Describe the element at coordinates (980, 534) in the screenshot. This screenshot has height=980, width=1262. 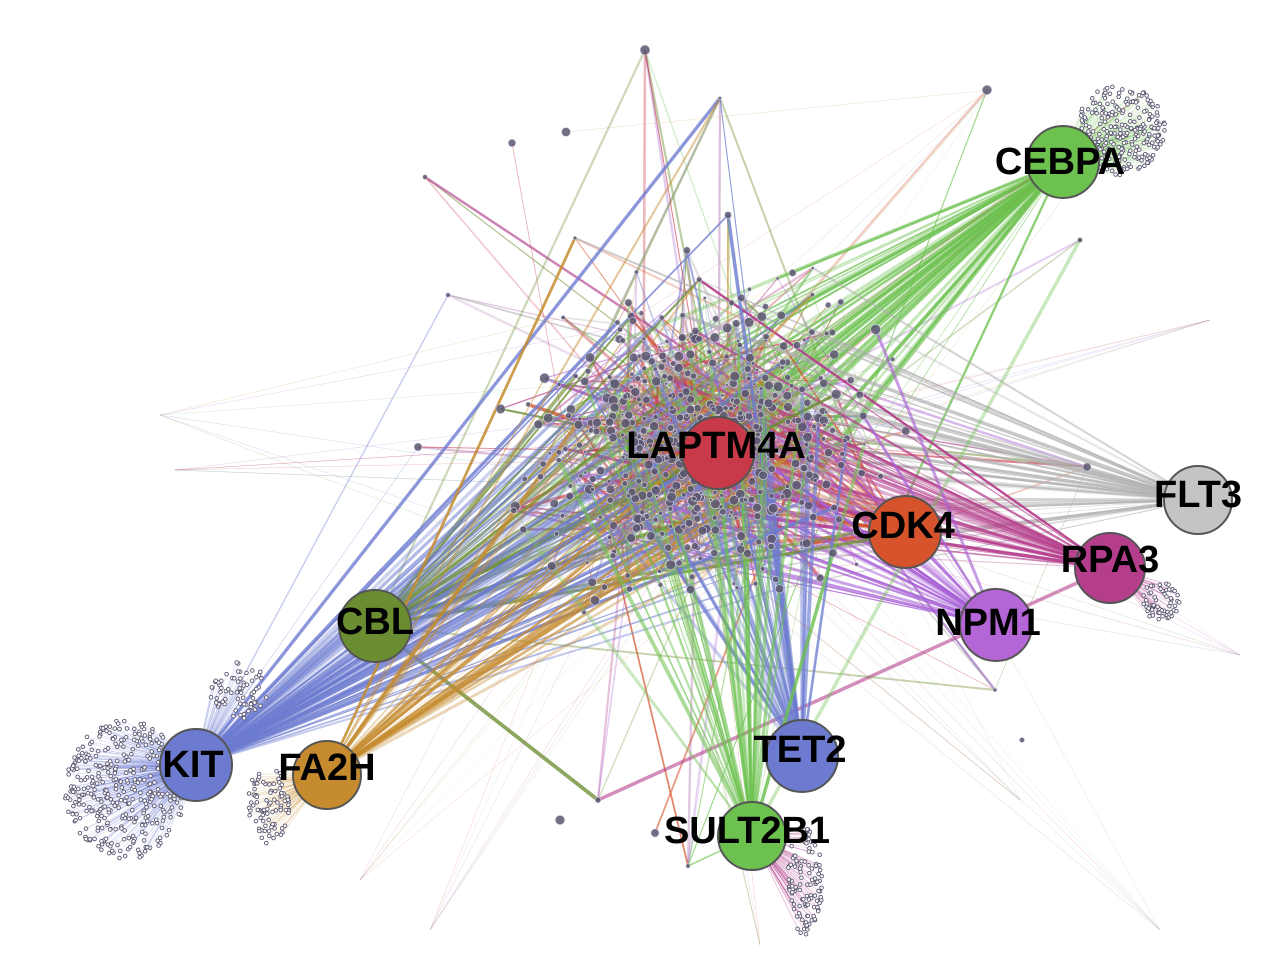
I see `hub-edge-flt3` at that location.